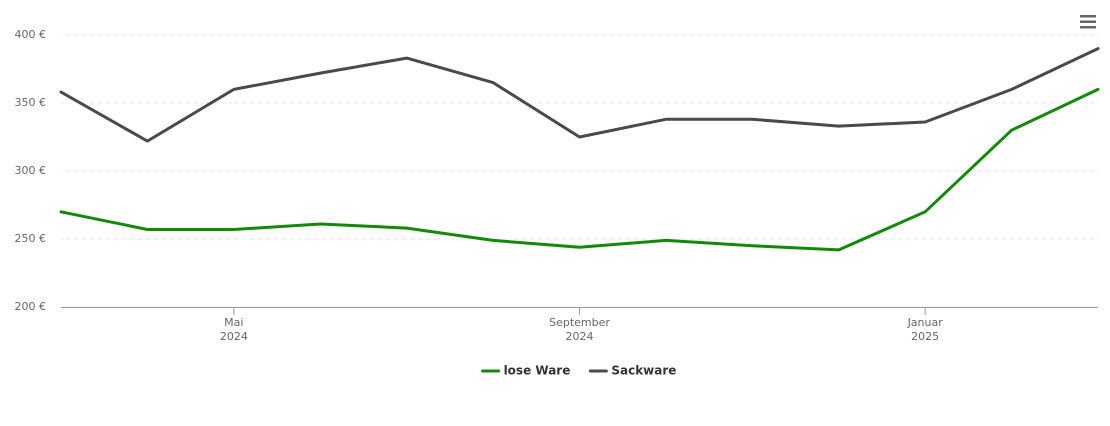  Describe the element at coordinates (925, 336) in the screenshot. I see `x-tick-label: 2025` at that location.